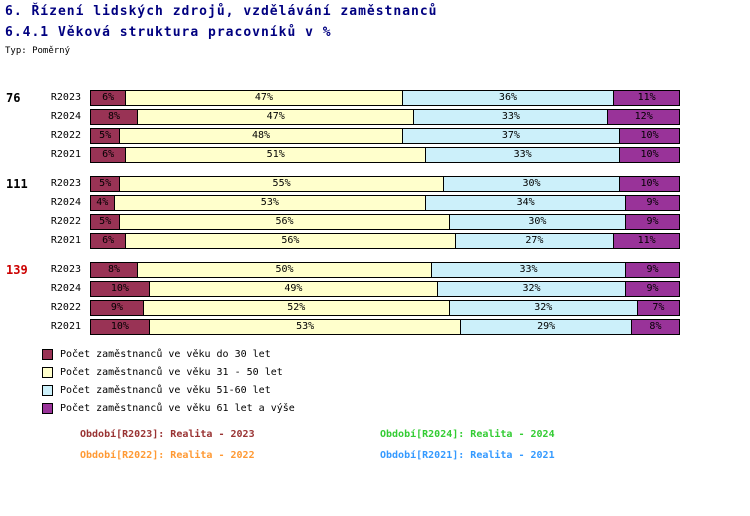 Image resolution: width=750 pixels, height=516 pixels. I want to click on period-legend-label: Období[R2024]: Realita - 2024, so click(467, 434).